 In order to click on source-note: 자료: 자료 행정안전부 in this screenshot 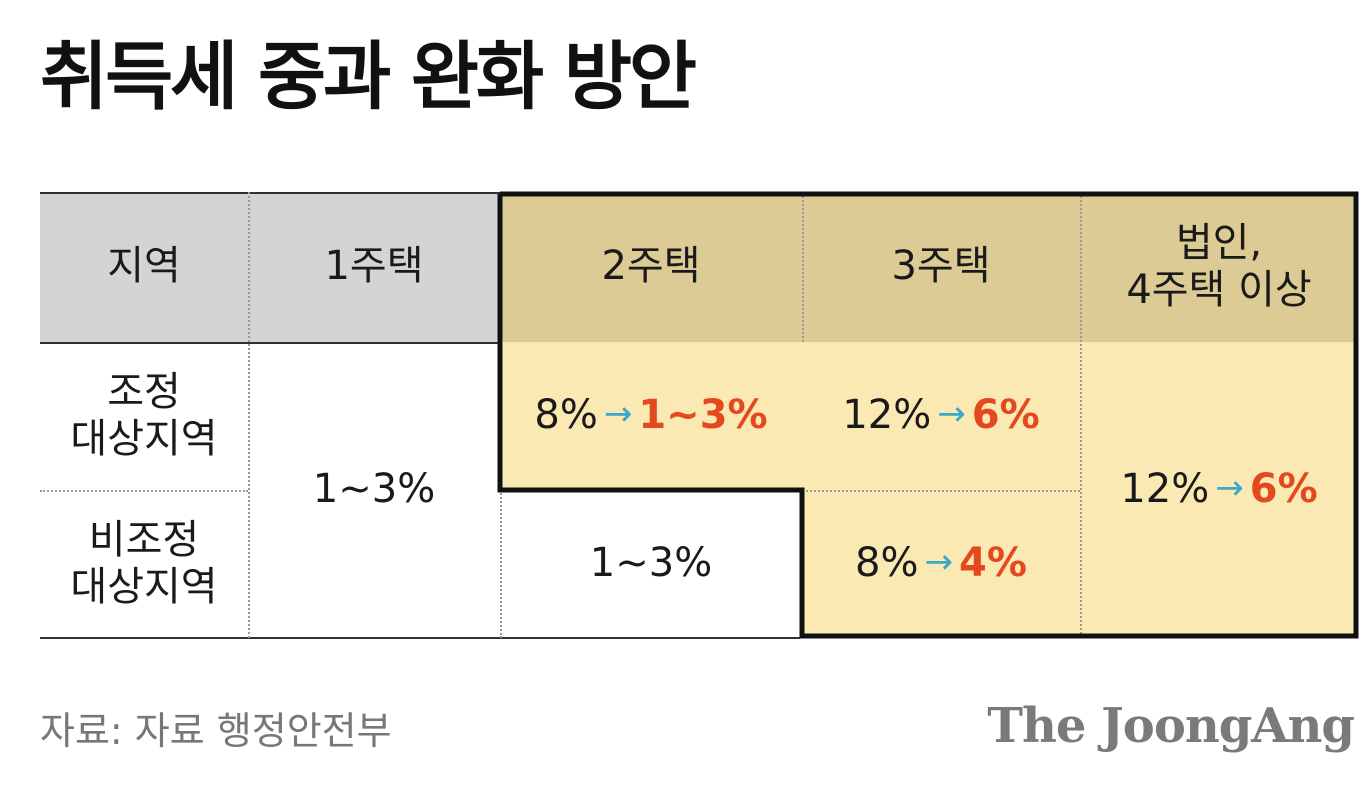, I will do `click(216, 731)`.